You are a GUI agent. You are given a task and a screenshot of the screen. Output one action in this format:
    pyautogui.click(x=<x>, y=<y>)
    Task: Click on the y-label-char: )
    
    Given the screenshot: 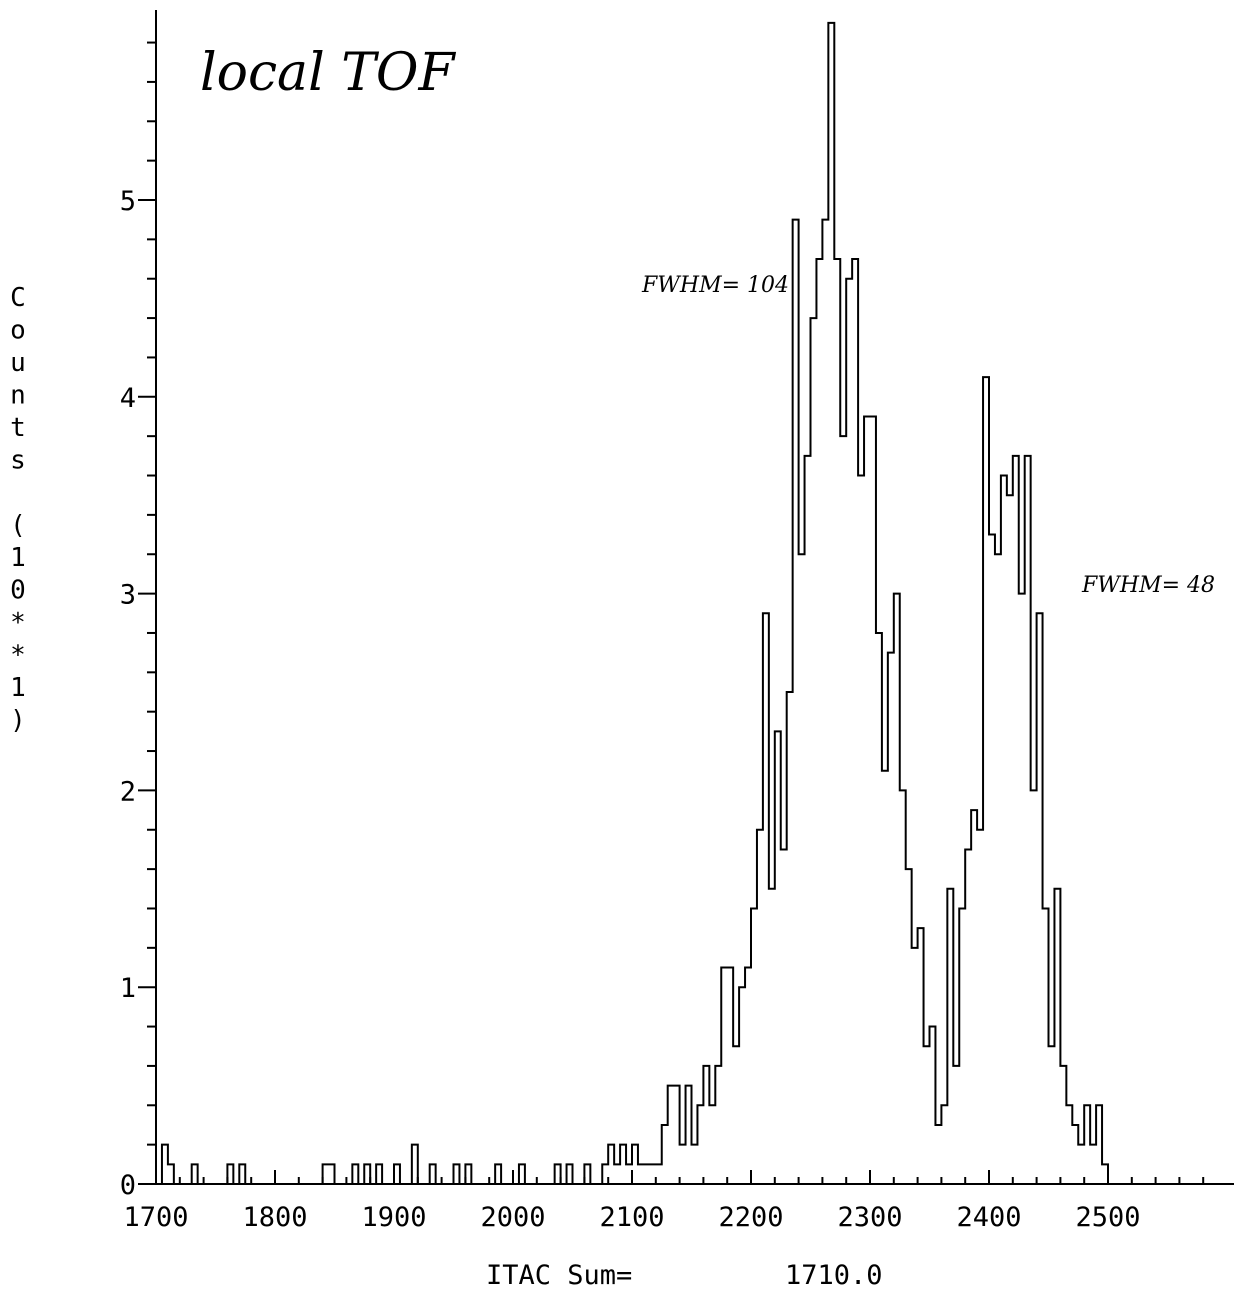 What is the action you would take?
    pyautogui.click(x=18, y=721)
    